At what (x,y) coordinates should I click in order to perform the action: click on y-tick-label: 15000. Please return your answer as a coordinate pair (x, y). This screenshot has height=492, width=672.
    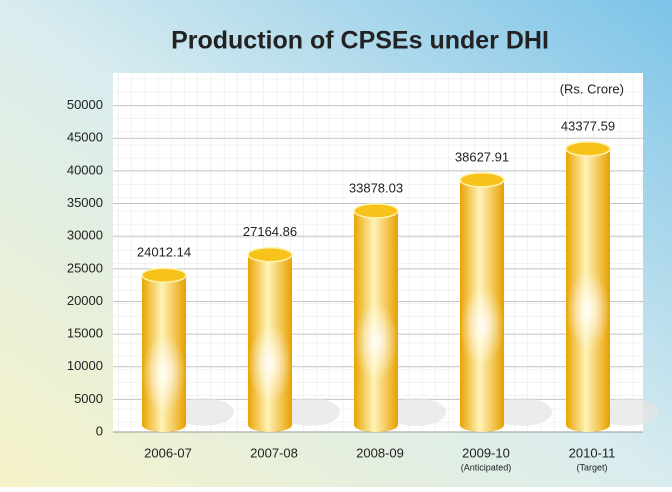
    Looking at the image, I should click on (85, 333).